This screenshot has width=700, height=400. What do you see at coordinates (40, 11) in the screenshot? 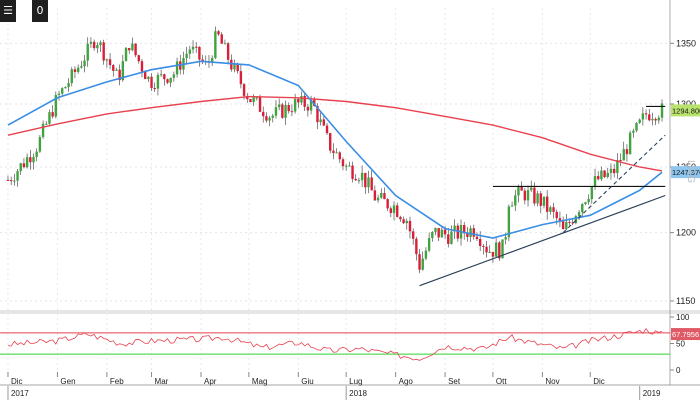
I see `zoom-reset-button: 0` at bounding box center [40, 11].